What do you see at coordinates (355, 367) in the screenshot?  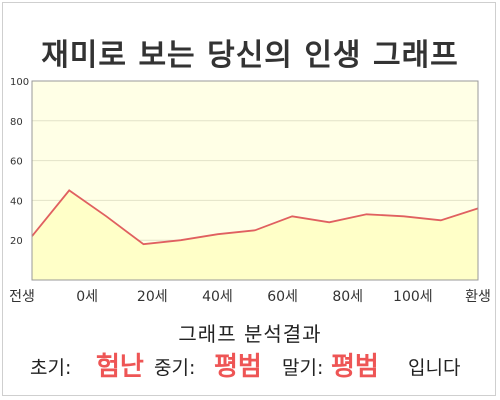 I see `late-value: 평범` at bounding box center [355, 367].